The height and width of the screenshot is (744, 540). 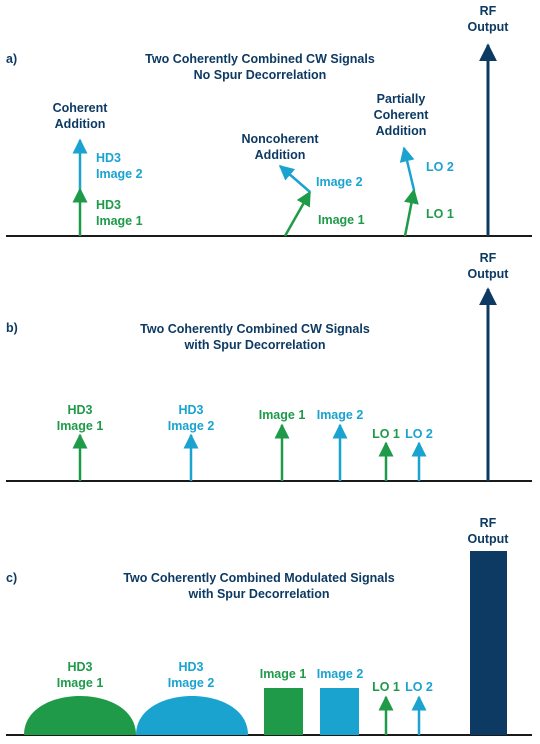 What do you see at coordinates (259, 594) in the screenshot?
I see `panel-c-title-line2: with Spur Decorrelation` at bounding box center [259, 594].